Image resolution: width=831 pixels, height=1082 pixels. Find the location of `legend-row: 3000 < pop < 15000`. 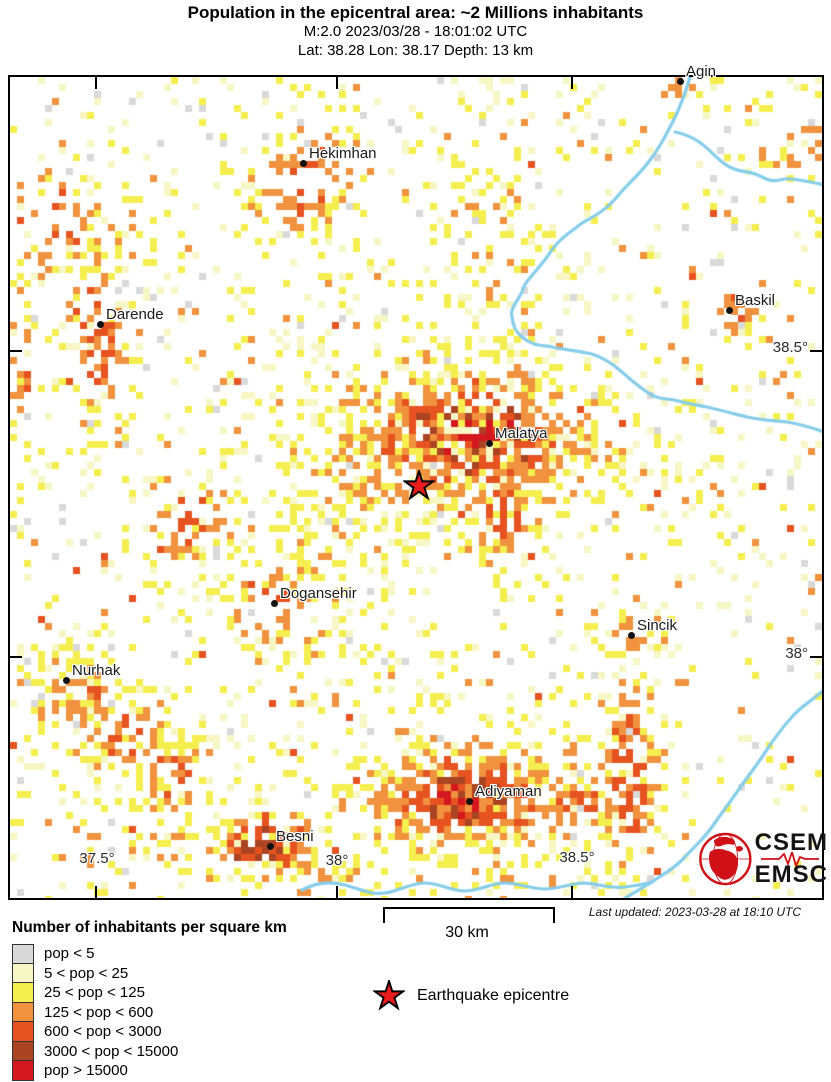

legend-row: 3000 < pop < 15000 is located at coordinates (95, 1051).